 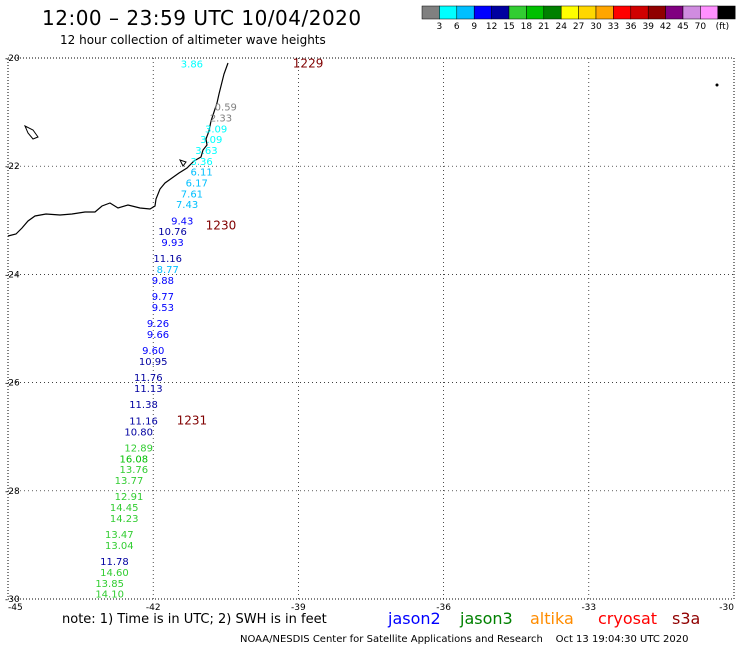 I want to click on time-markers: 1229 1230 1231, so click(x=250, y=241).